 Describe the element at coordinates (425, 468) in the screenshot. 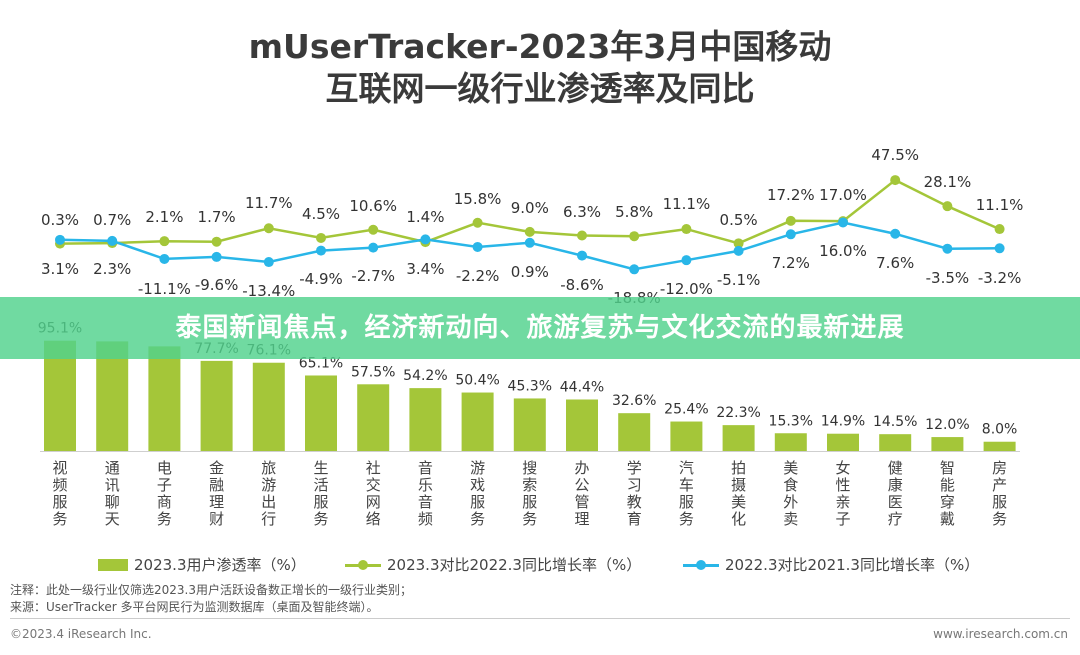

I see `category-char: 音` at that location.